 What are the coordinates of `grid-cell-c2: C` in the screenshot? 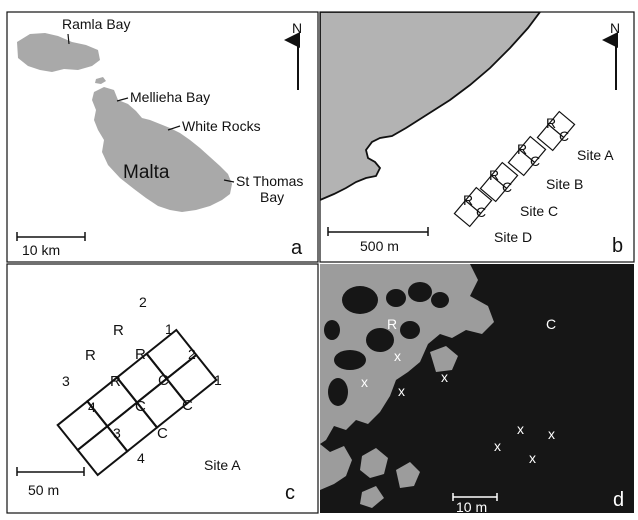 It's located at (140, 406).